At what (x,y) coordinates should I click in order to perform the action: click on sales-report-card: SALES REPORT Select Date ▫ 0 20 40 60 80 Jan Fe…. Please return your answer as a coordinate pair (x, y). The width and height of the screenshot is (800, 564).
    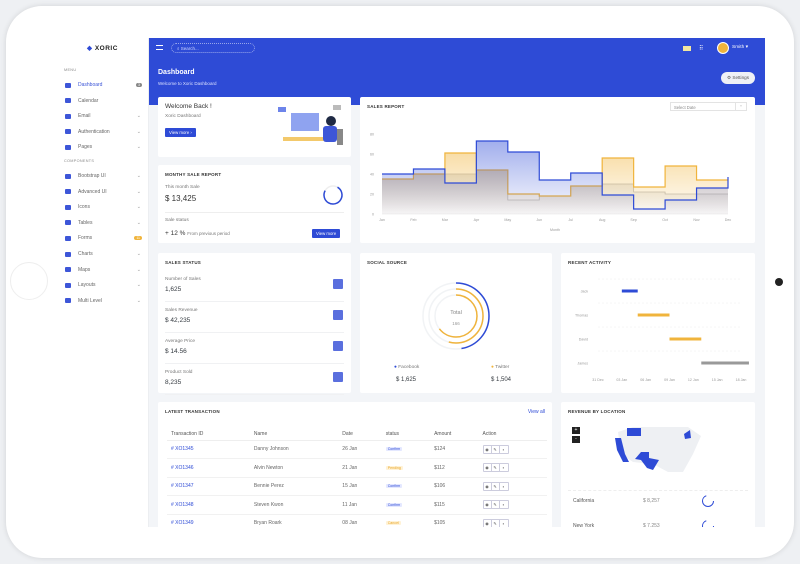
    Looking at the image, I should click on (557, 170).